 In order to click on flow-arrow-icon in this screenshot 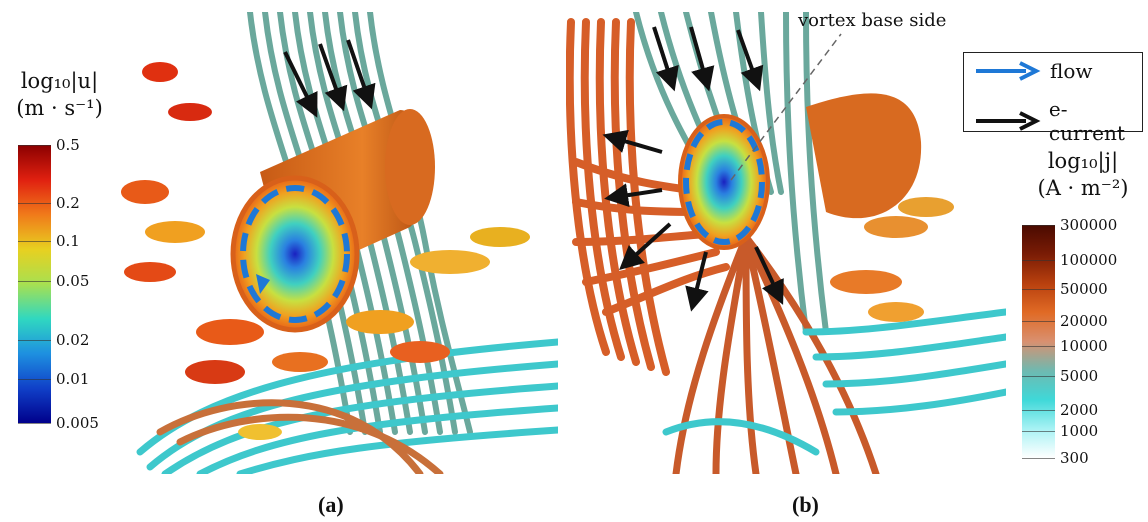, I will do `click(1008, 71)`.